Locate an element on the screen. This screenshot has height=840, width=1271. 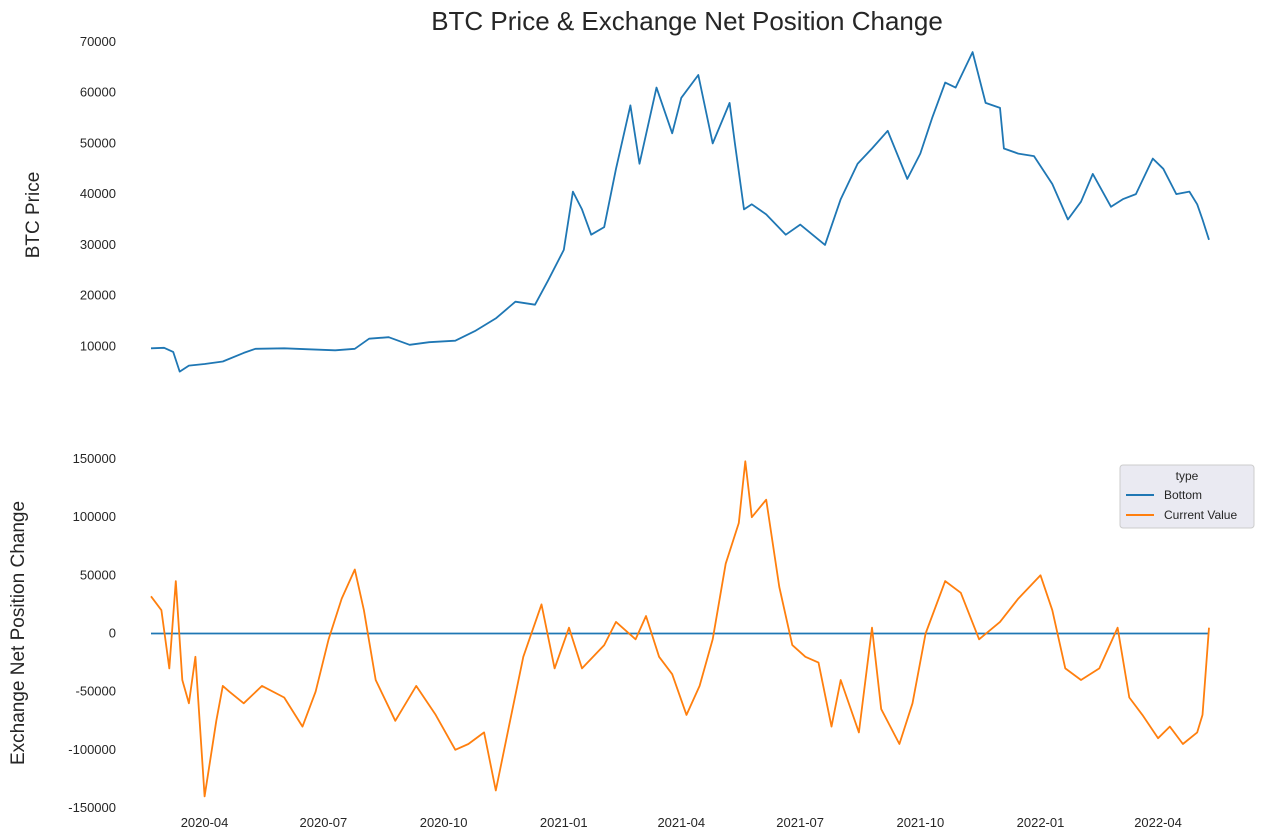
legend-box is located at coordinates (1187, 496).